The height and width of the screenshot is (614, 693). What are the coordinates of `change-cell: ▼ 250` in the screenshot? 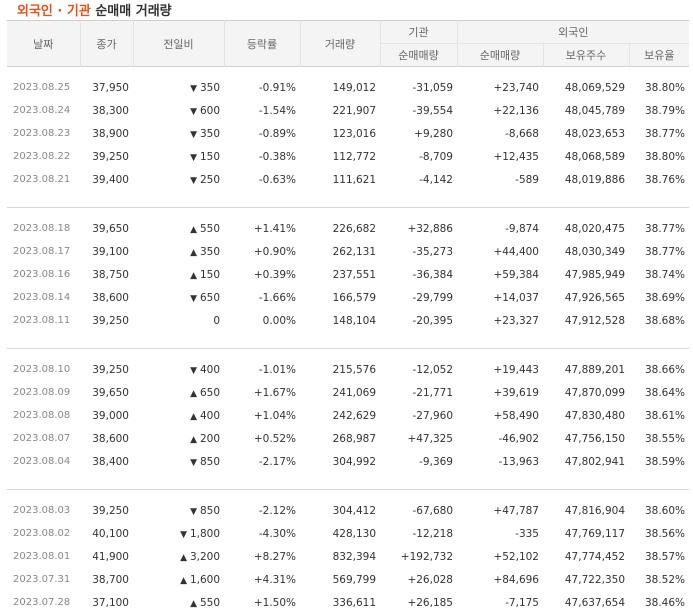 It's located at (178, 179).